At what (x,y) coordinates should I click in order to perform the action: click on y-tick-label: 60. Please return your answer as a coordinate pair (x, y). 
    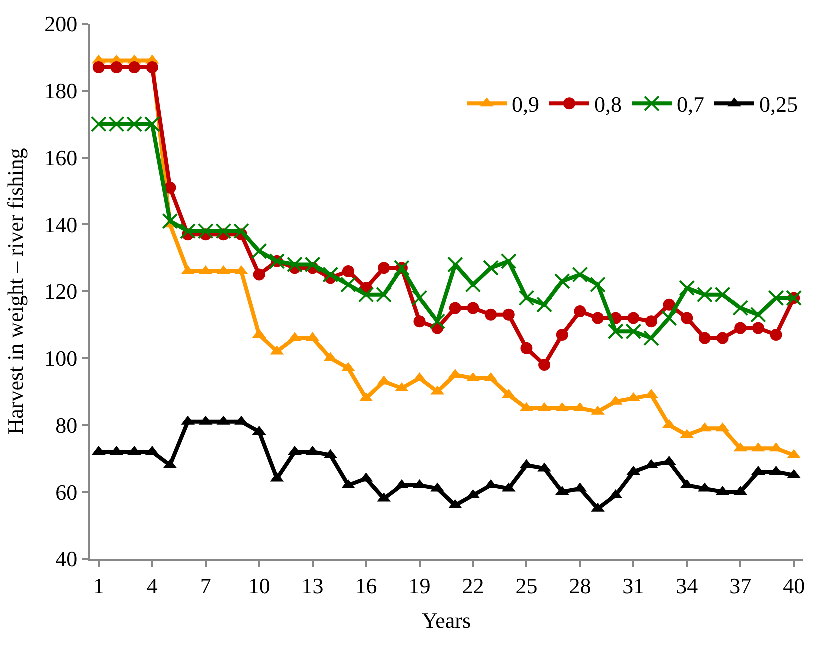
    Looking at the image, I should click on (67, 492).